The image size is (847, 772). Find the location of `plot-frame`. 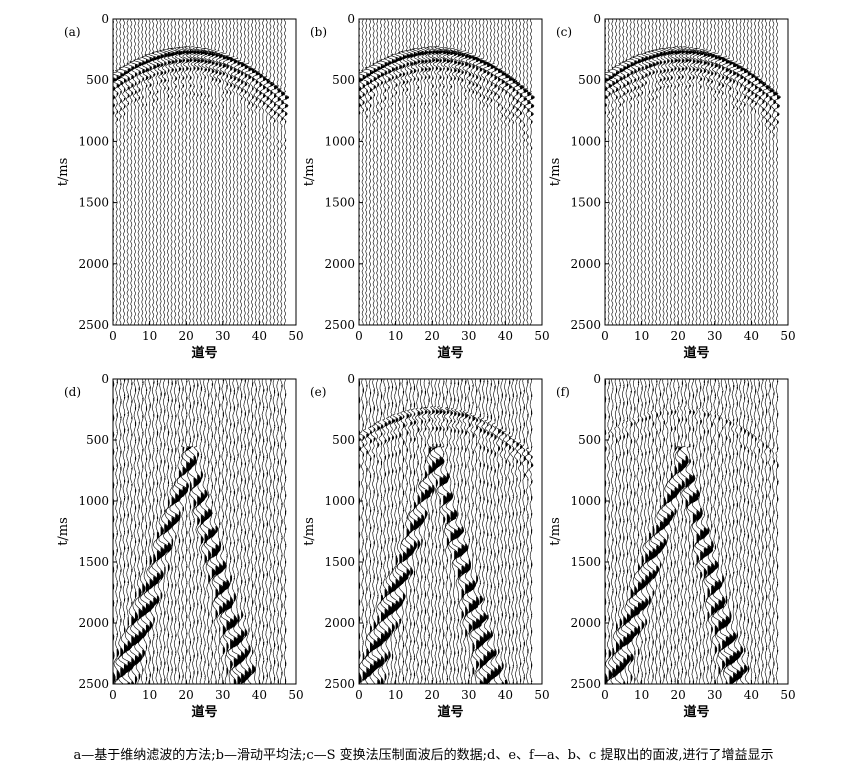

plot-frame is located at coordinates (696, 531).